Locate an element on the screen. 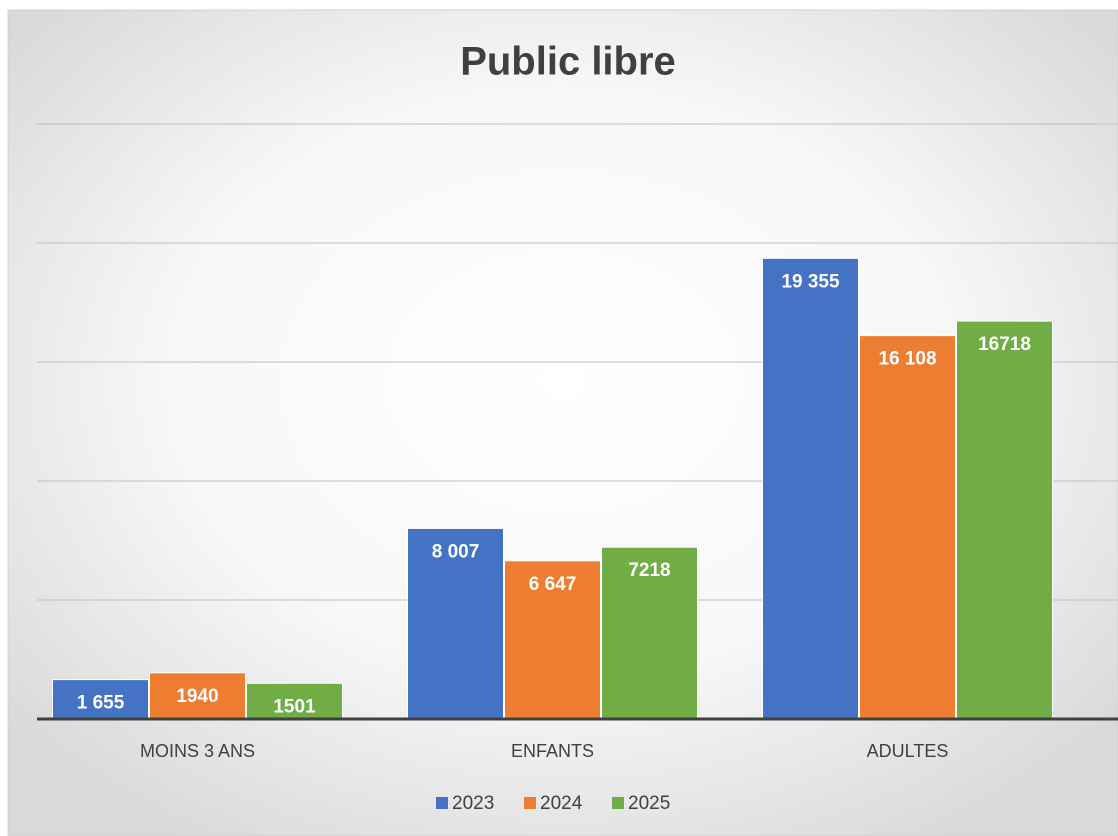 The image size is (1118, 836). legend-label: 2025 is located at coordinates (649, 803).